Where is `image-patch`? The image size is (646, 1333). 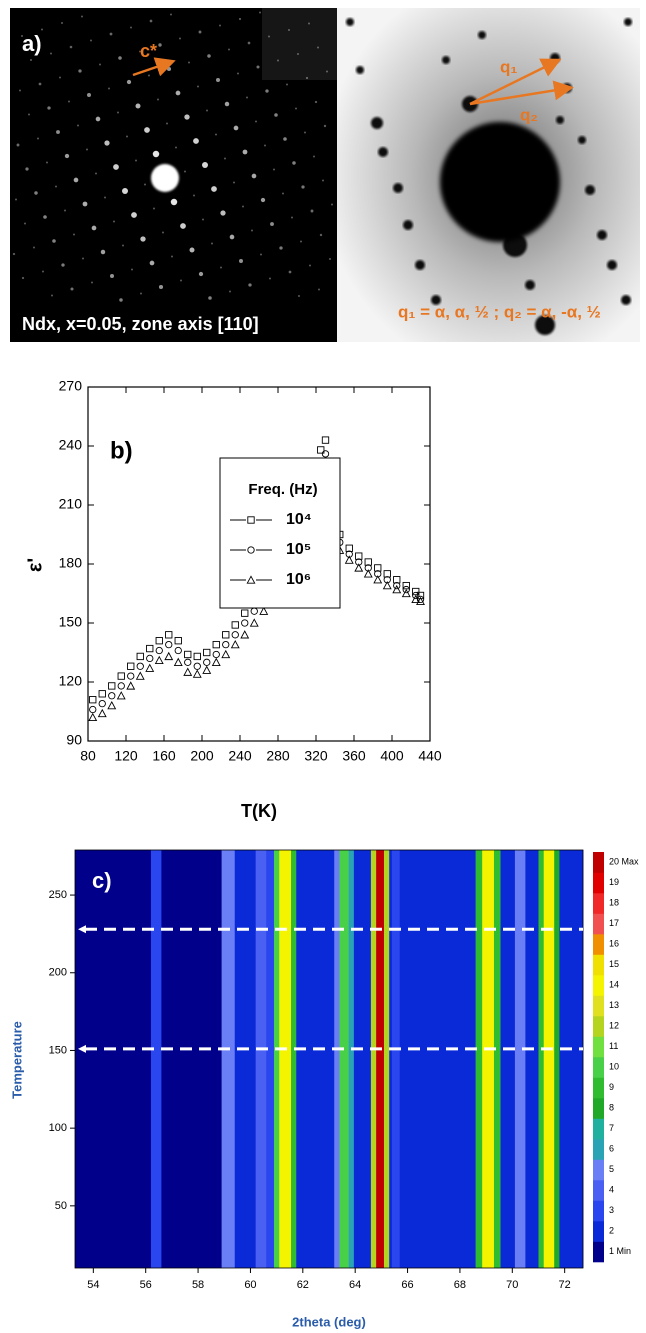 image-patch is located at coordinates (299, 44).